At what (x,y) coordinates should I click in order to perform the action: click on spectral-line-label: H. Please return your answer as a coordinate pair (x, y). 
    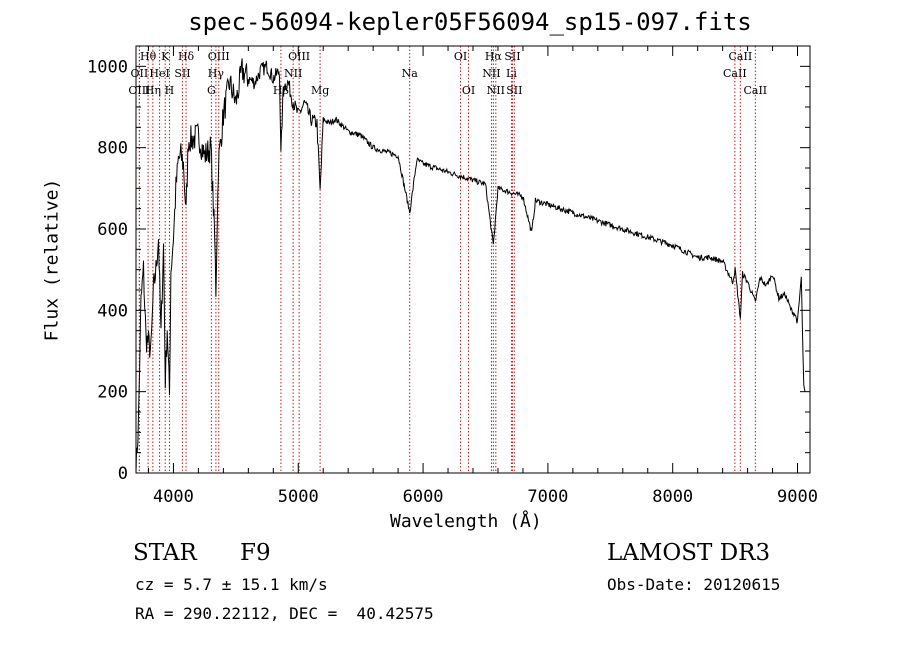
    Looking at the image, I should click on (170, 90).